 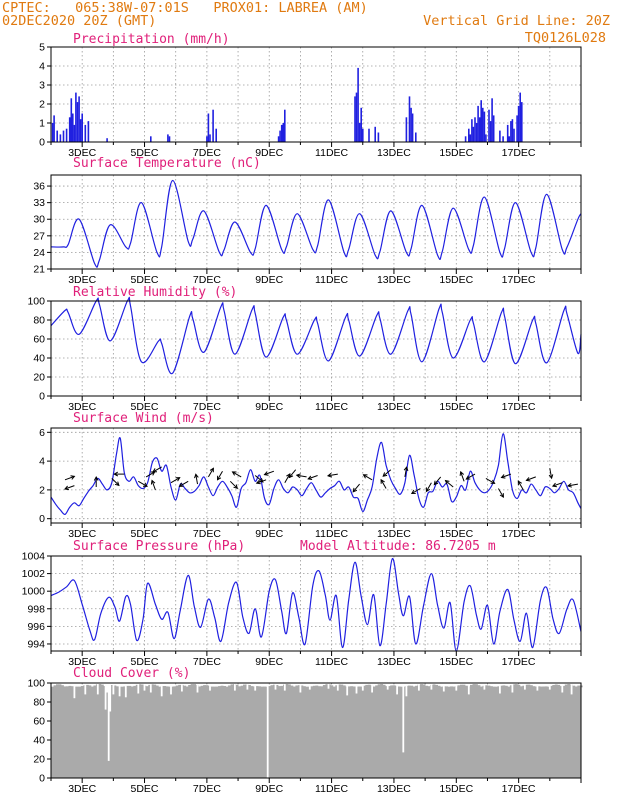 I want to click on pressure-xtick-label: 7DEC, so click(x=207, y=662).